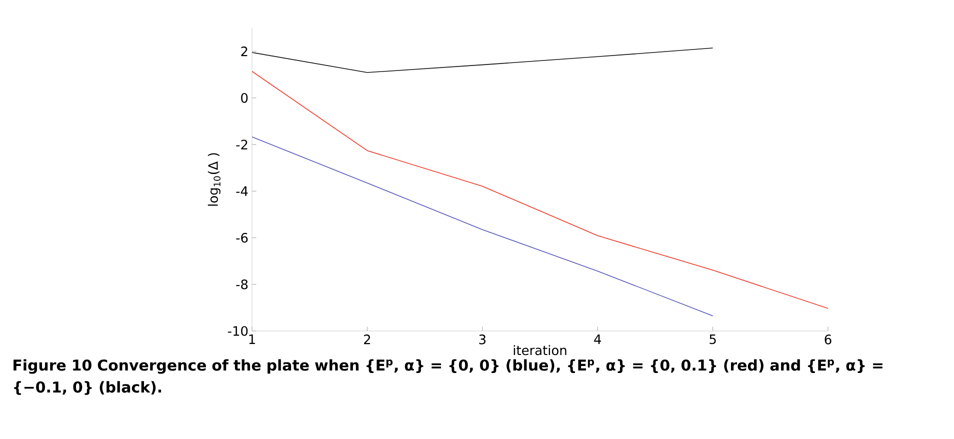 The height and width of the screenshot is (439, 954). What do you see at coordinates (242, 284) in the screenshot?
I see `y-tick-label: -8` at bounding box center [242, 284].